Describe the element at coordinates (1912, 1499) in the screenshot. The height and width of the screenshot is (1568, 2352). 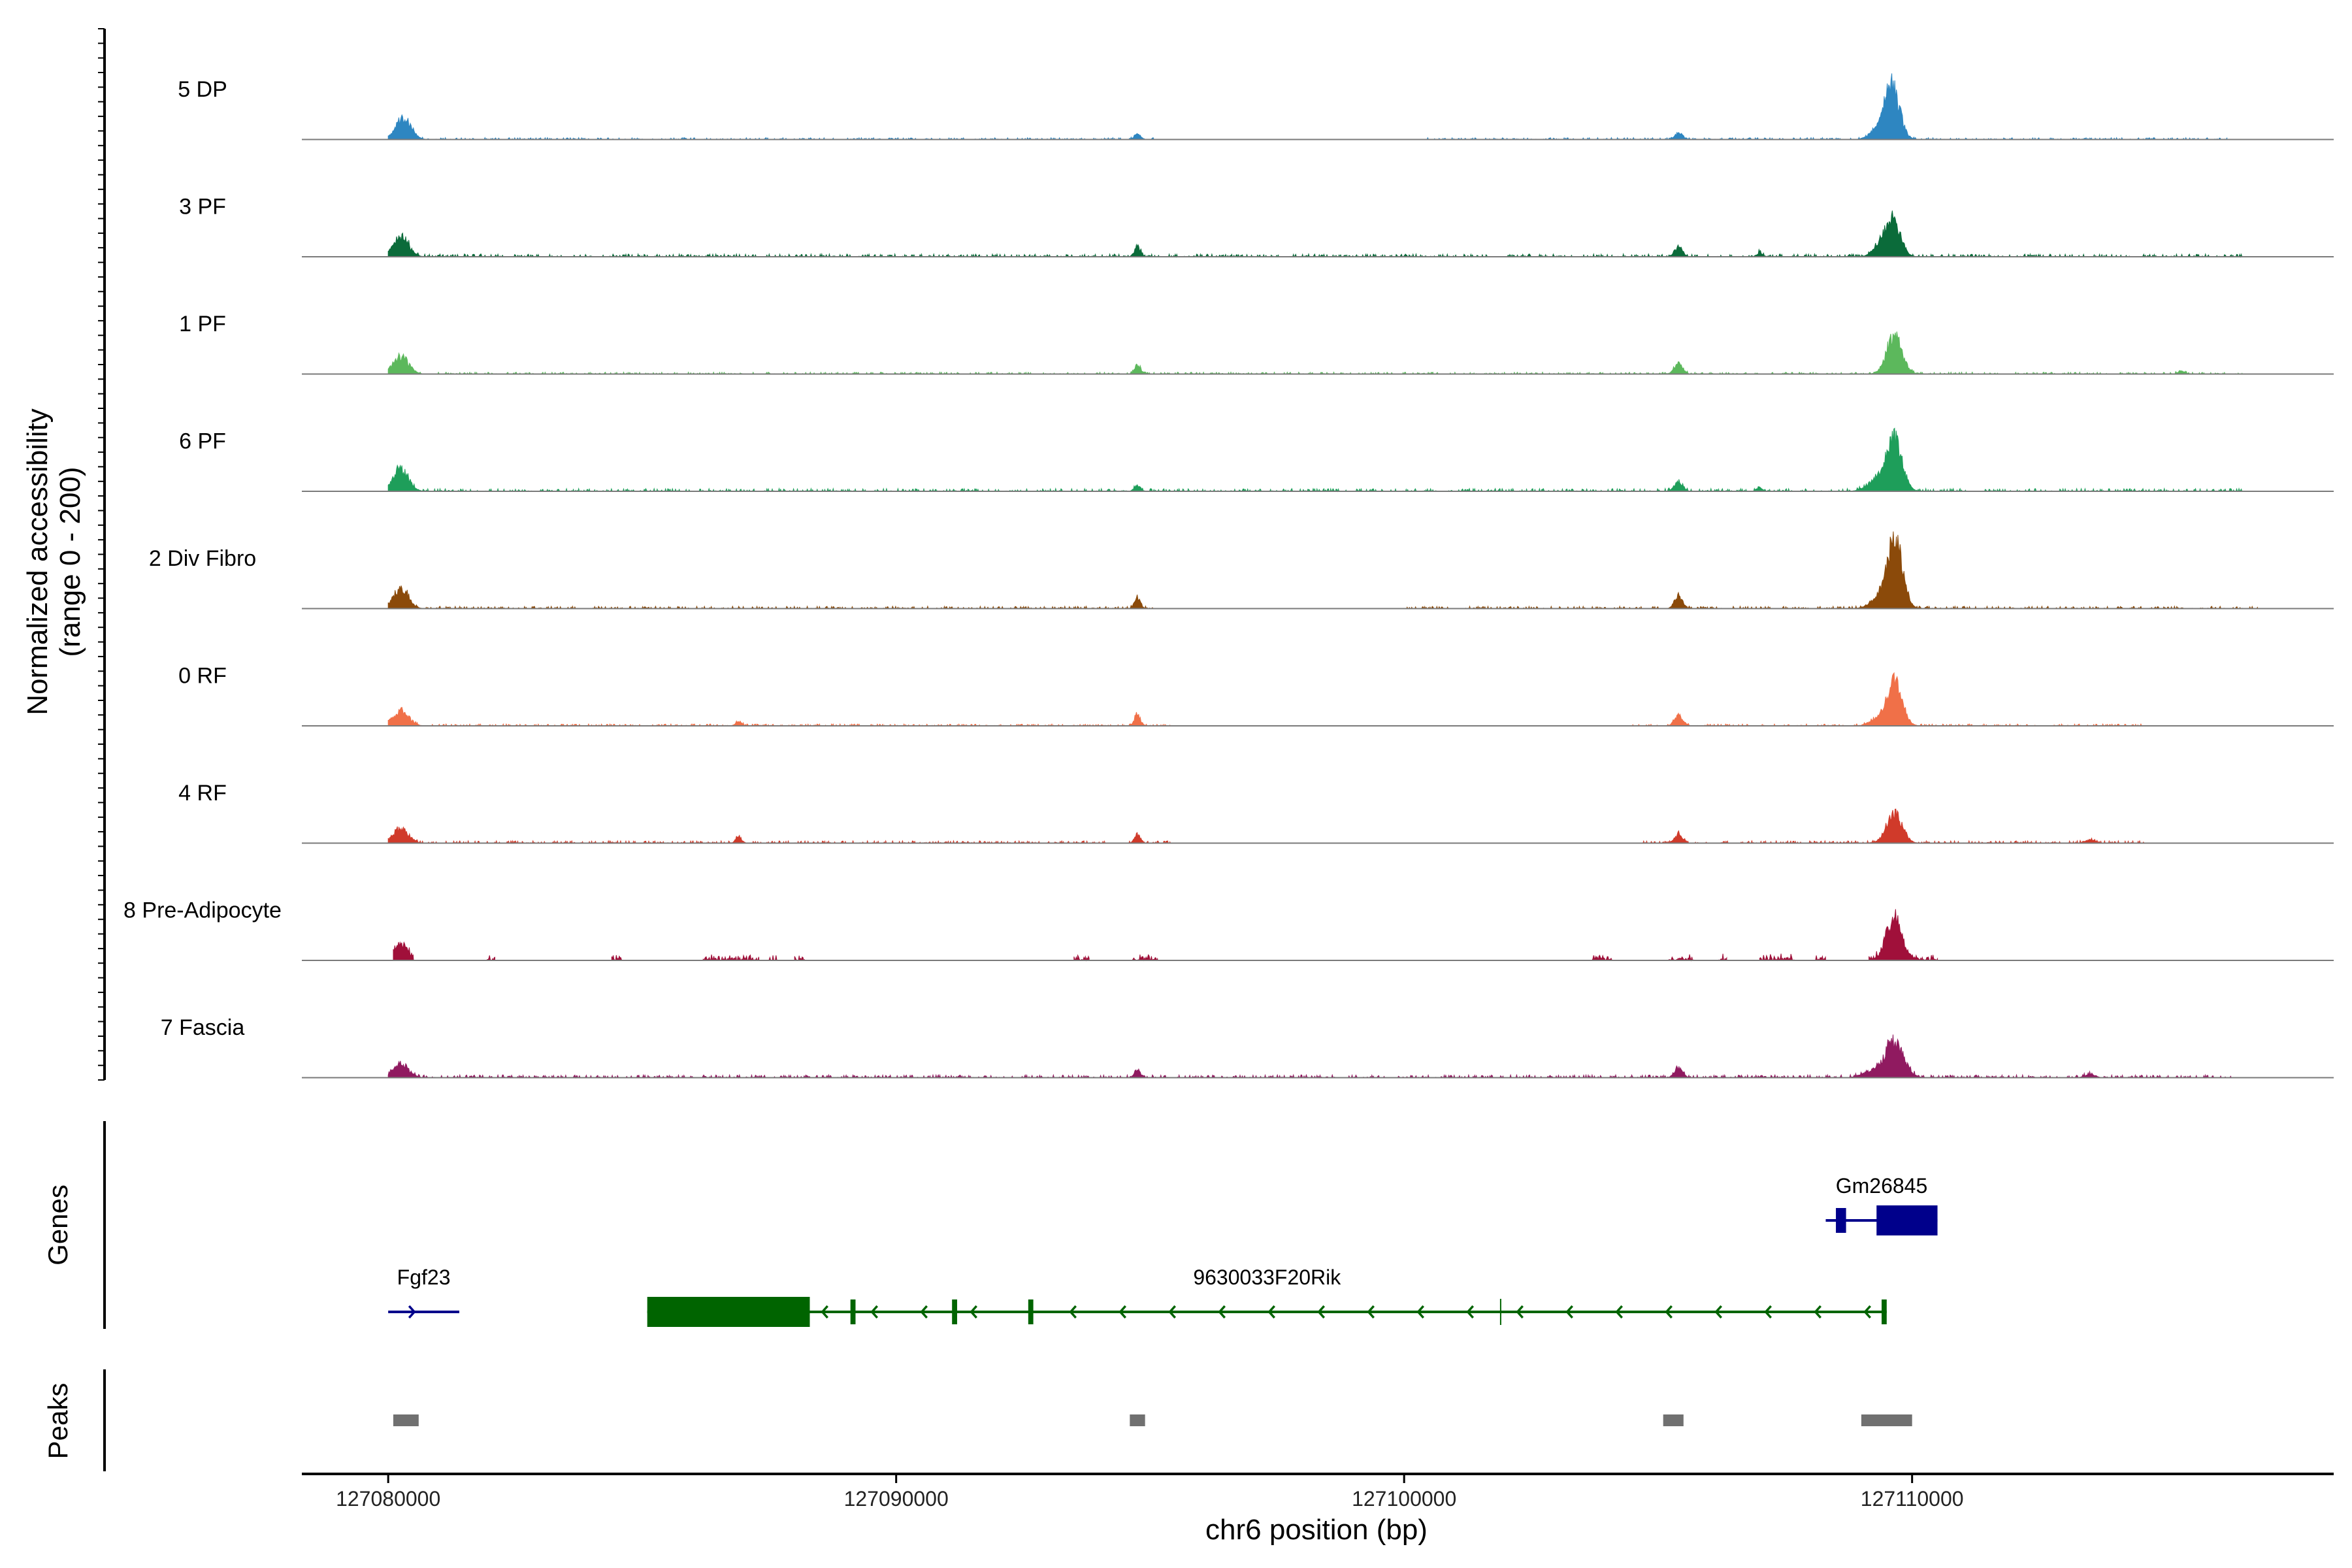
I see `x-tick-label: 127110000` at that location.